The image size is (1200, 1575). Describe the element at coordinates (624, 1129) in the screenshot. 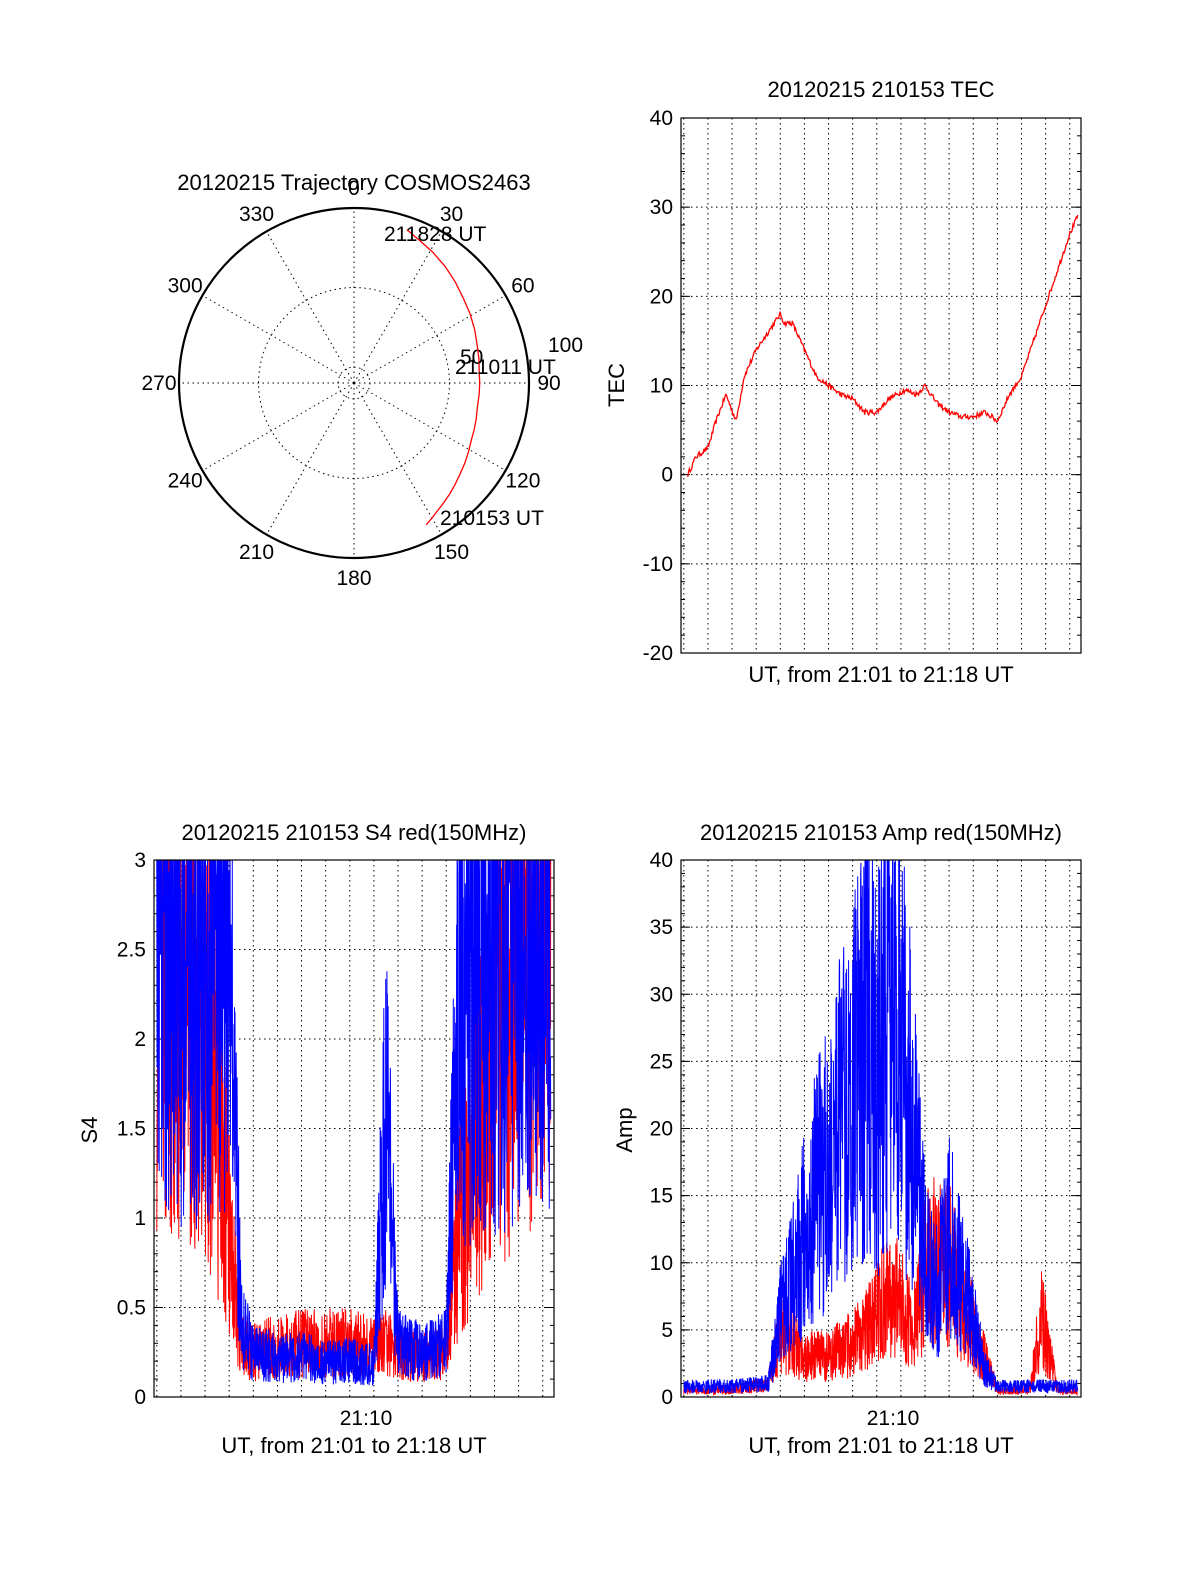

I see `amp-y-axis-label: Amp` at that location.